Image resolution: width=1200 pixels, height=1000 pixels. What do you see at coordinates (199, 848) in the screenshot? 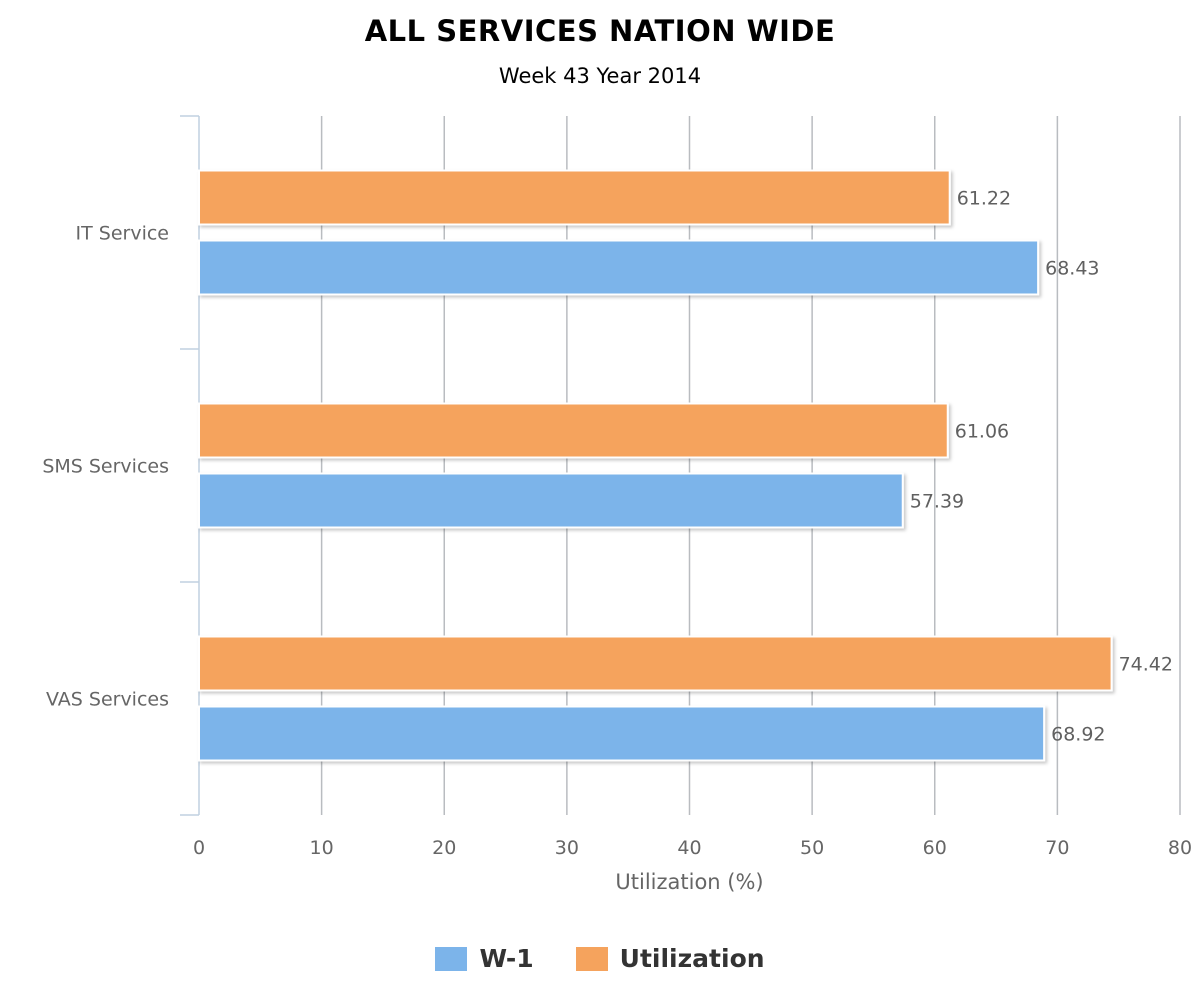
I see `x-tick-label: 0` at bounding box center [199, 848].